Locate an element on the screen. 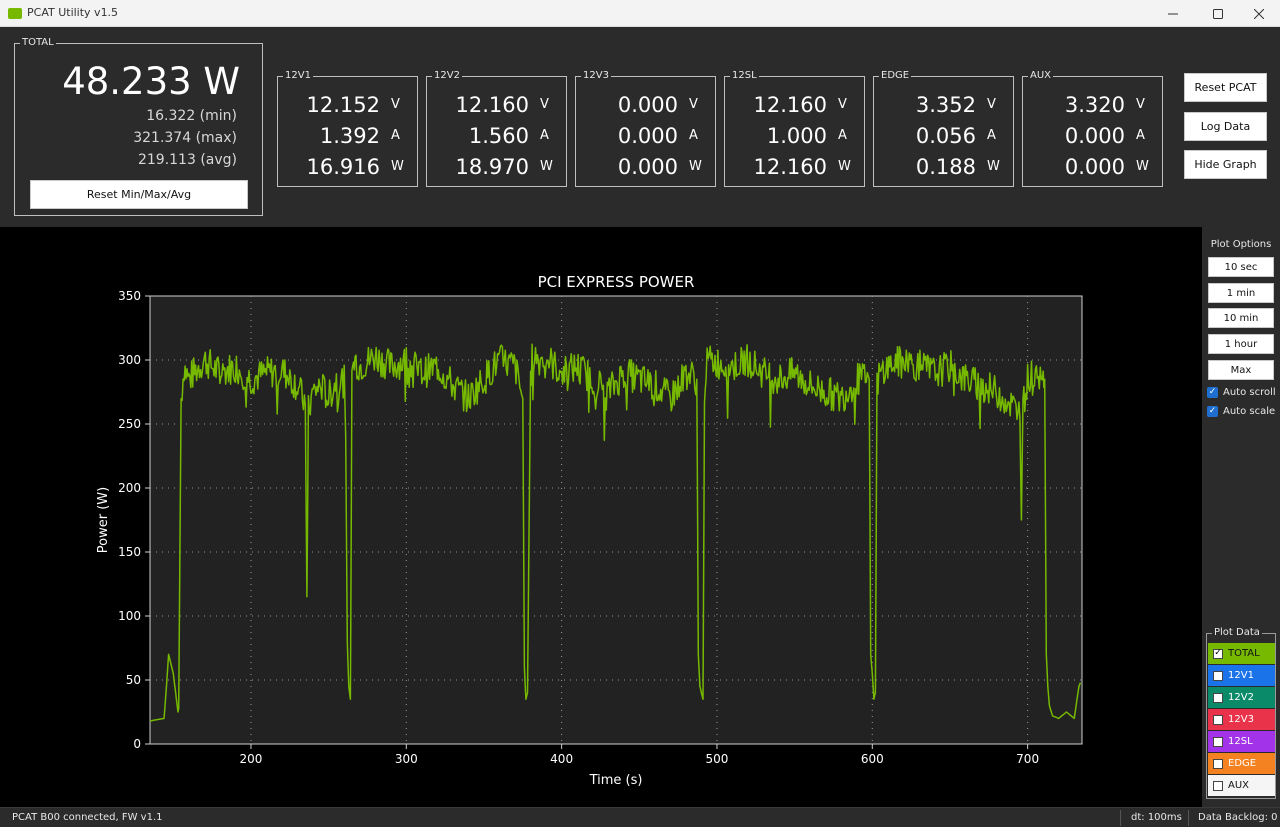 Image resolution: width=1280 pixels, height=827 pixels. y-tick-label: 50 is located at coordinates (133, 680).